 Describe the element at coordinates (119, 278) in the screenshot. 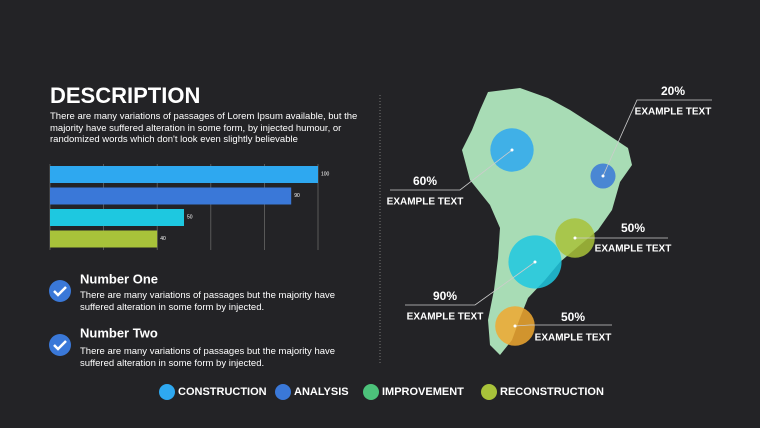

I see `item-title: Number One` at that location.